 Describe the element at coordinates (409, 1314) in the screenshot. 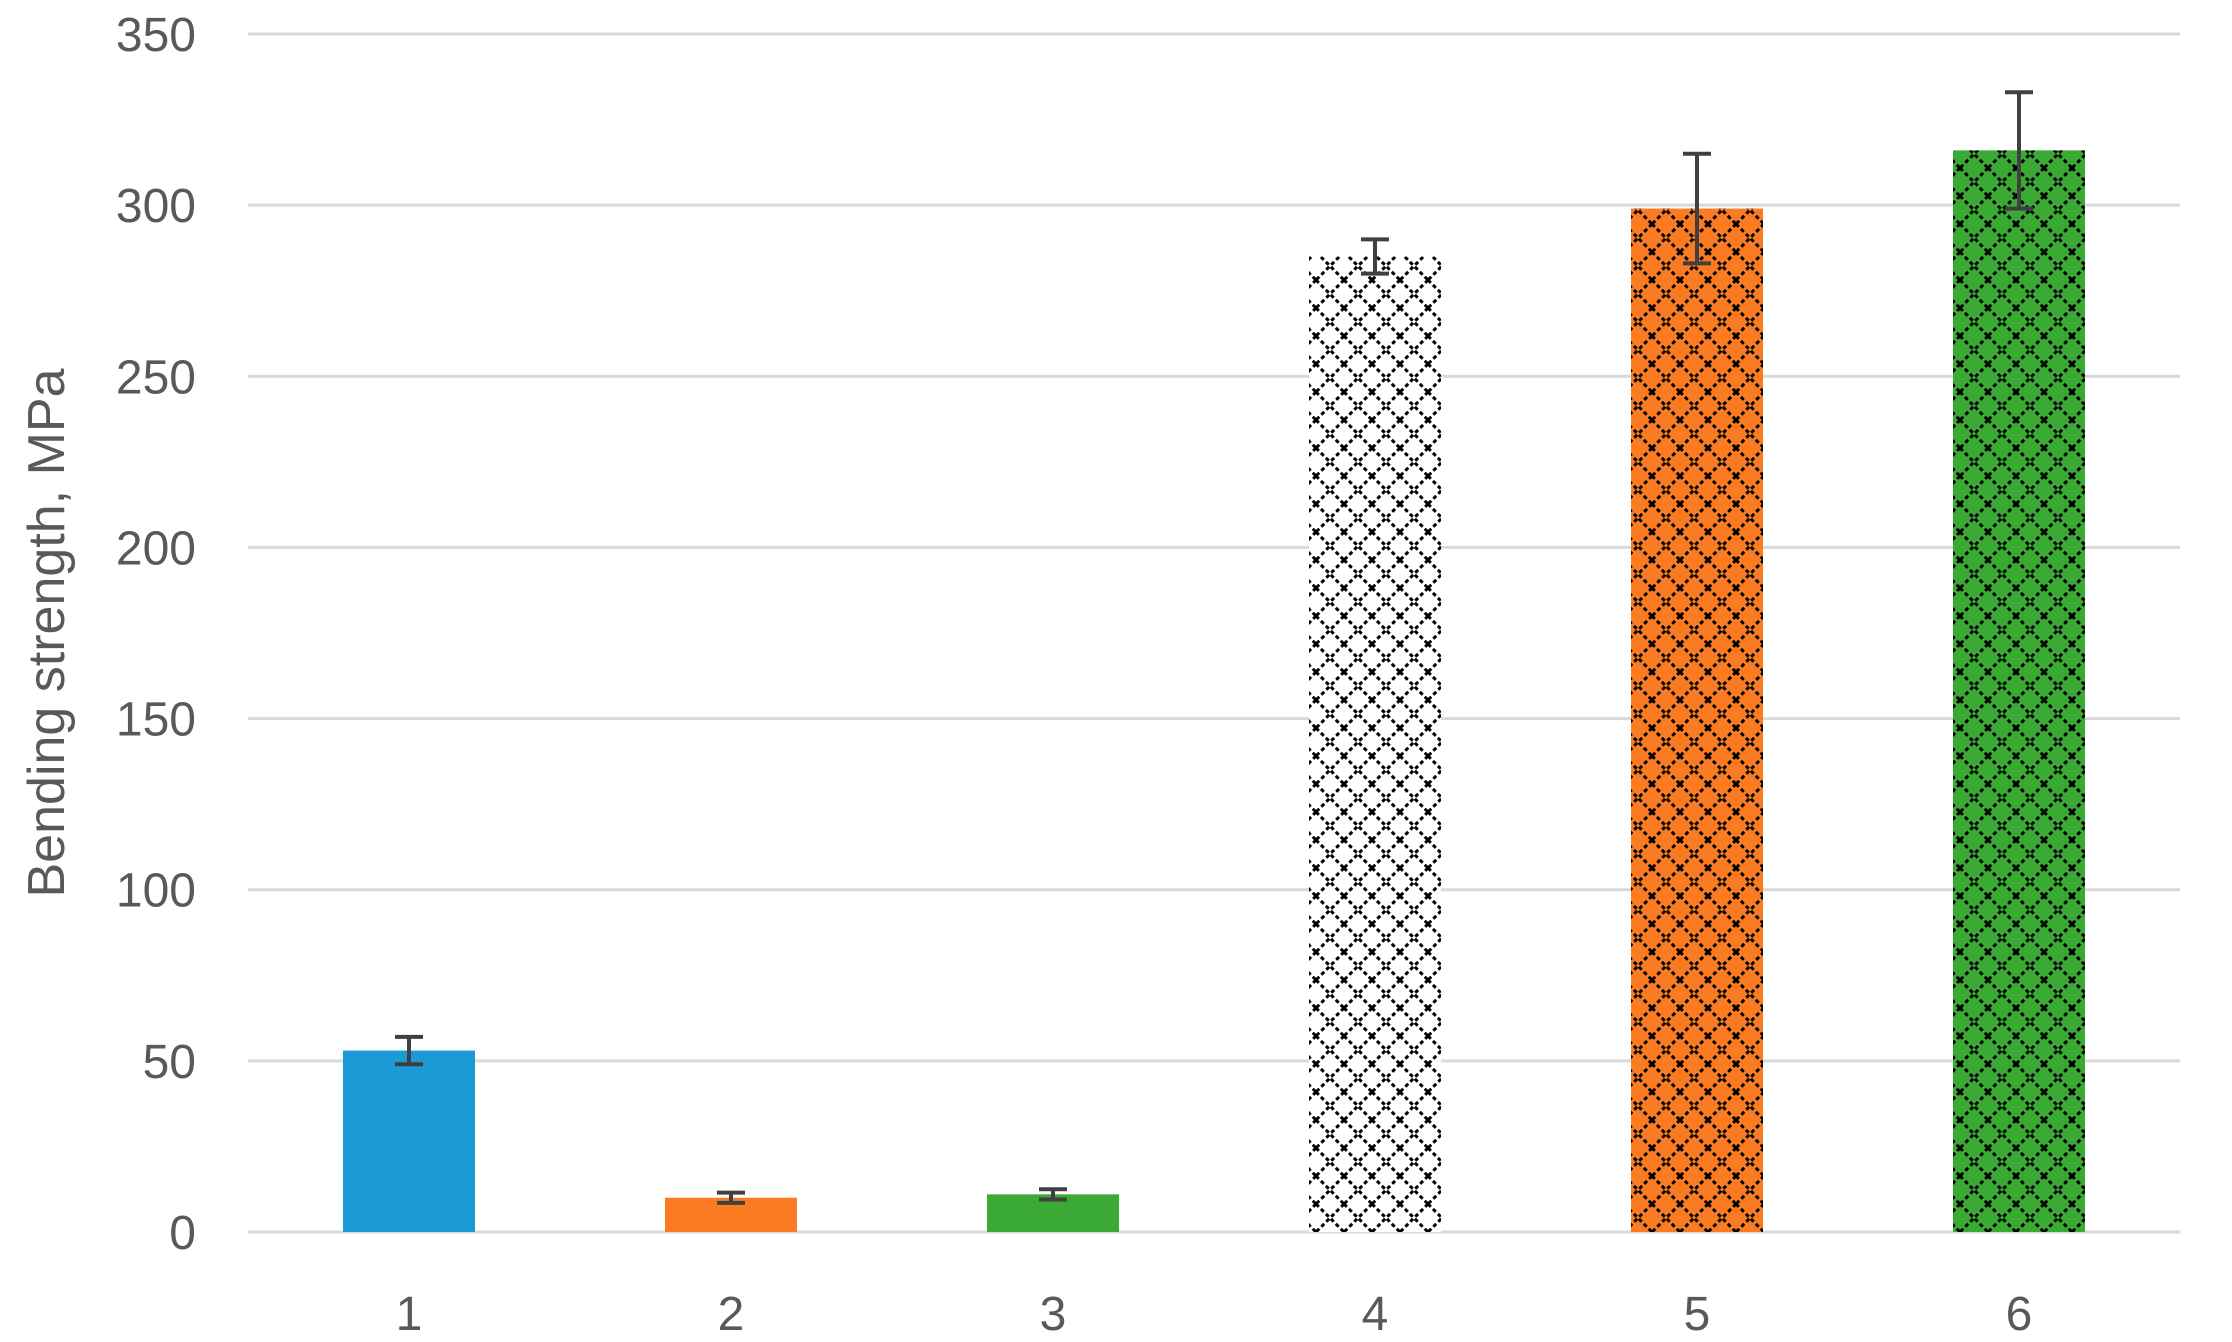

I see `x-tick-label: 1` at that location.